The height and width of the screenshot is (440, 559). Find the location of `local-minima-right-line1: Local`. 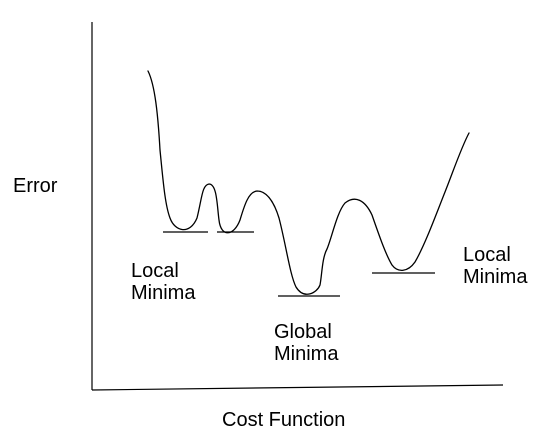

local-minima-right-line1: Local is located at coordinates (487, 255).